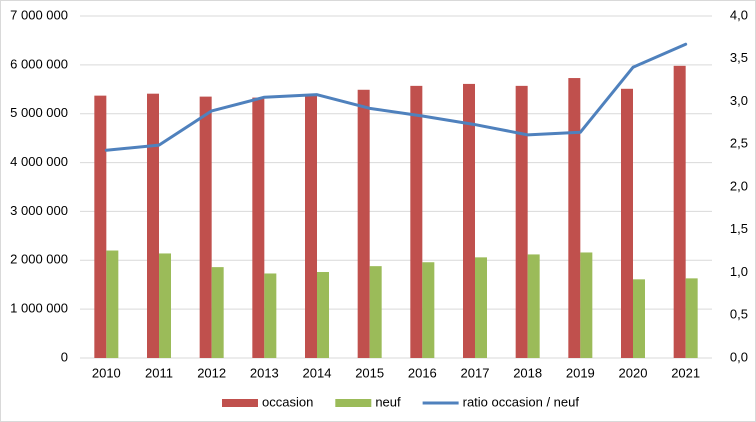 The width and height of the screenshot is (756, 422). Describe the element at coordinates (521, 401) in the screenshot. I see `legend-label: ratio occasion / neuf` at that location.